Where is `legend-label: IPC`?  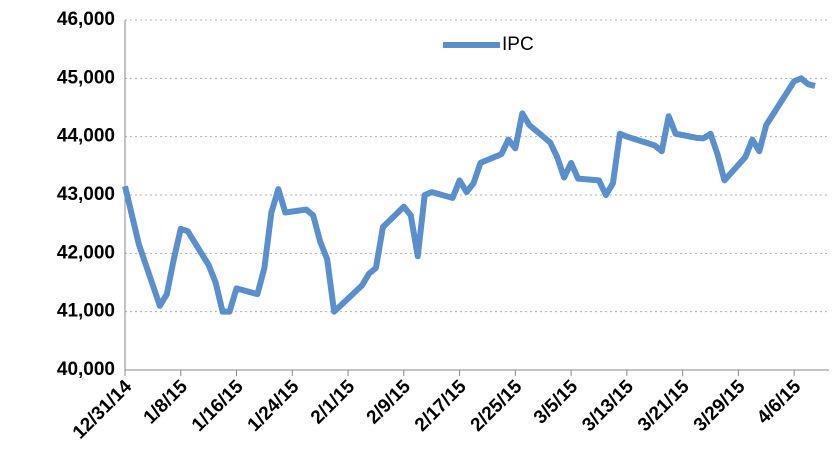 legend-label: IPC is located at coordinates (518, 44).